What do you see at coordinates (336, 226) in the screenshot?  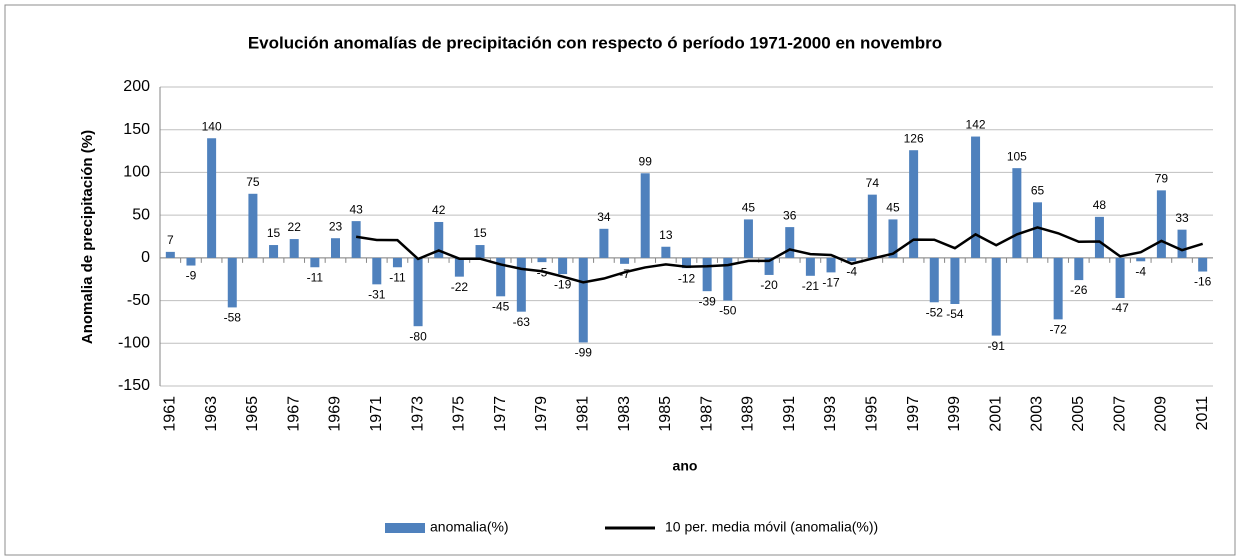 I see `data-label: 23` at bounding box center [336, 226].